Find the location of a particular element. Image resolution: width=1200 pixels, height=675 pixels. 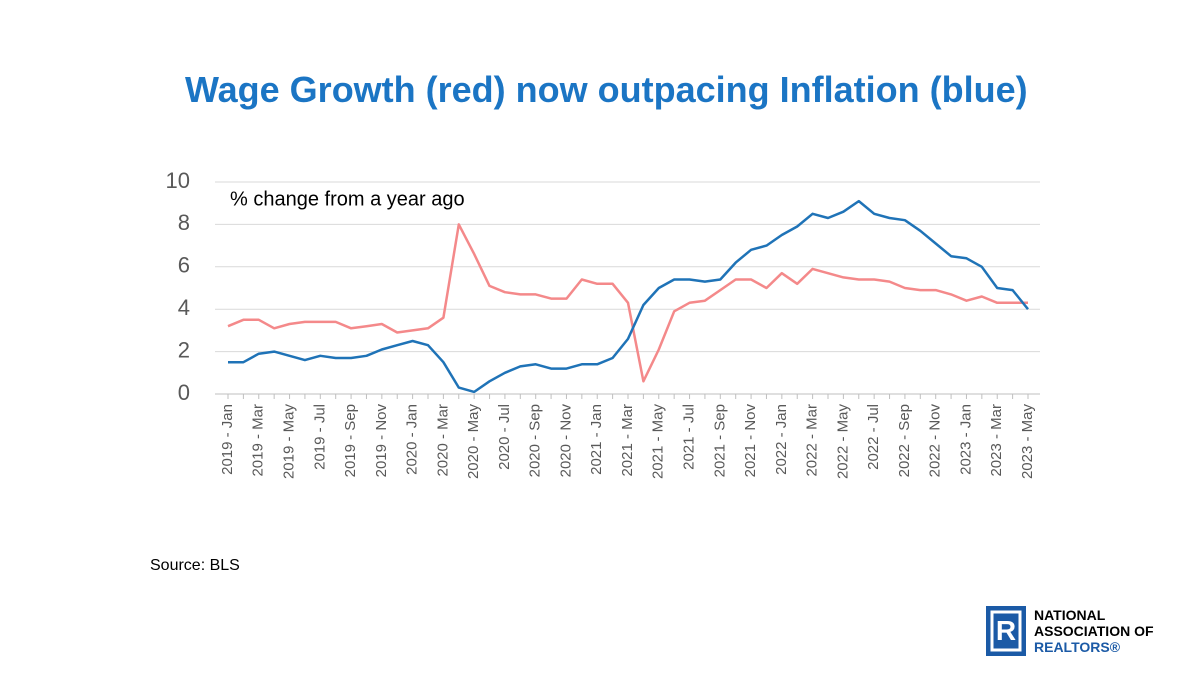

x-tick-label: 2021 - Mar is located at coordinates (627, 440).